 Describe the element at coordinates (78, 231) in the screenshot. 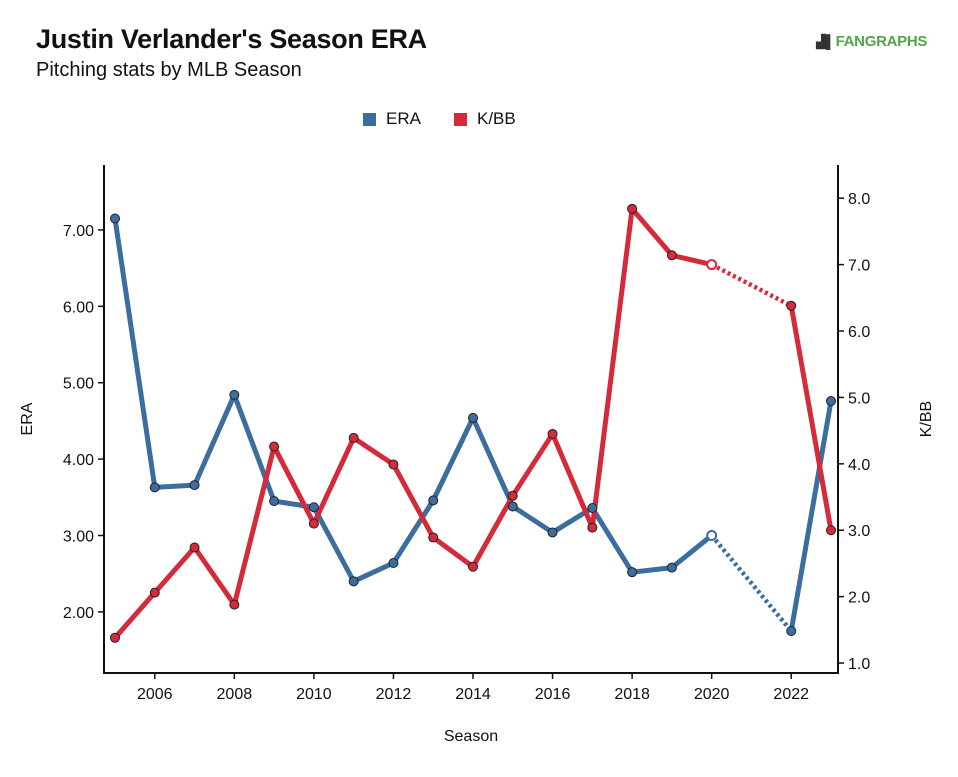

I see `y-left-tick-label: 7.00` at that location.